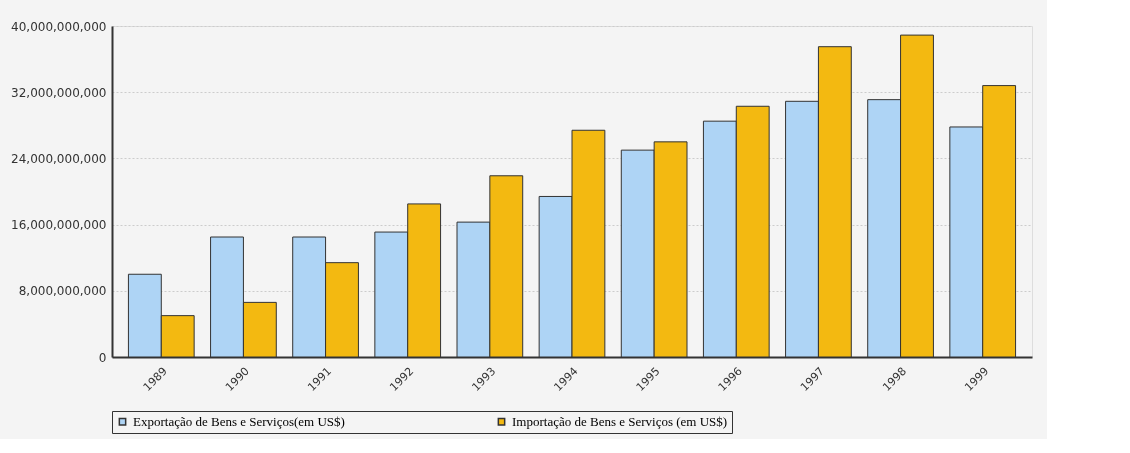  What do you see at coordinates (620, 421) in the screenshot?
I see `legend-label: Importação de Bens e Serviços (em US$)` at bounding box center [620, 421].